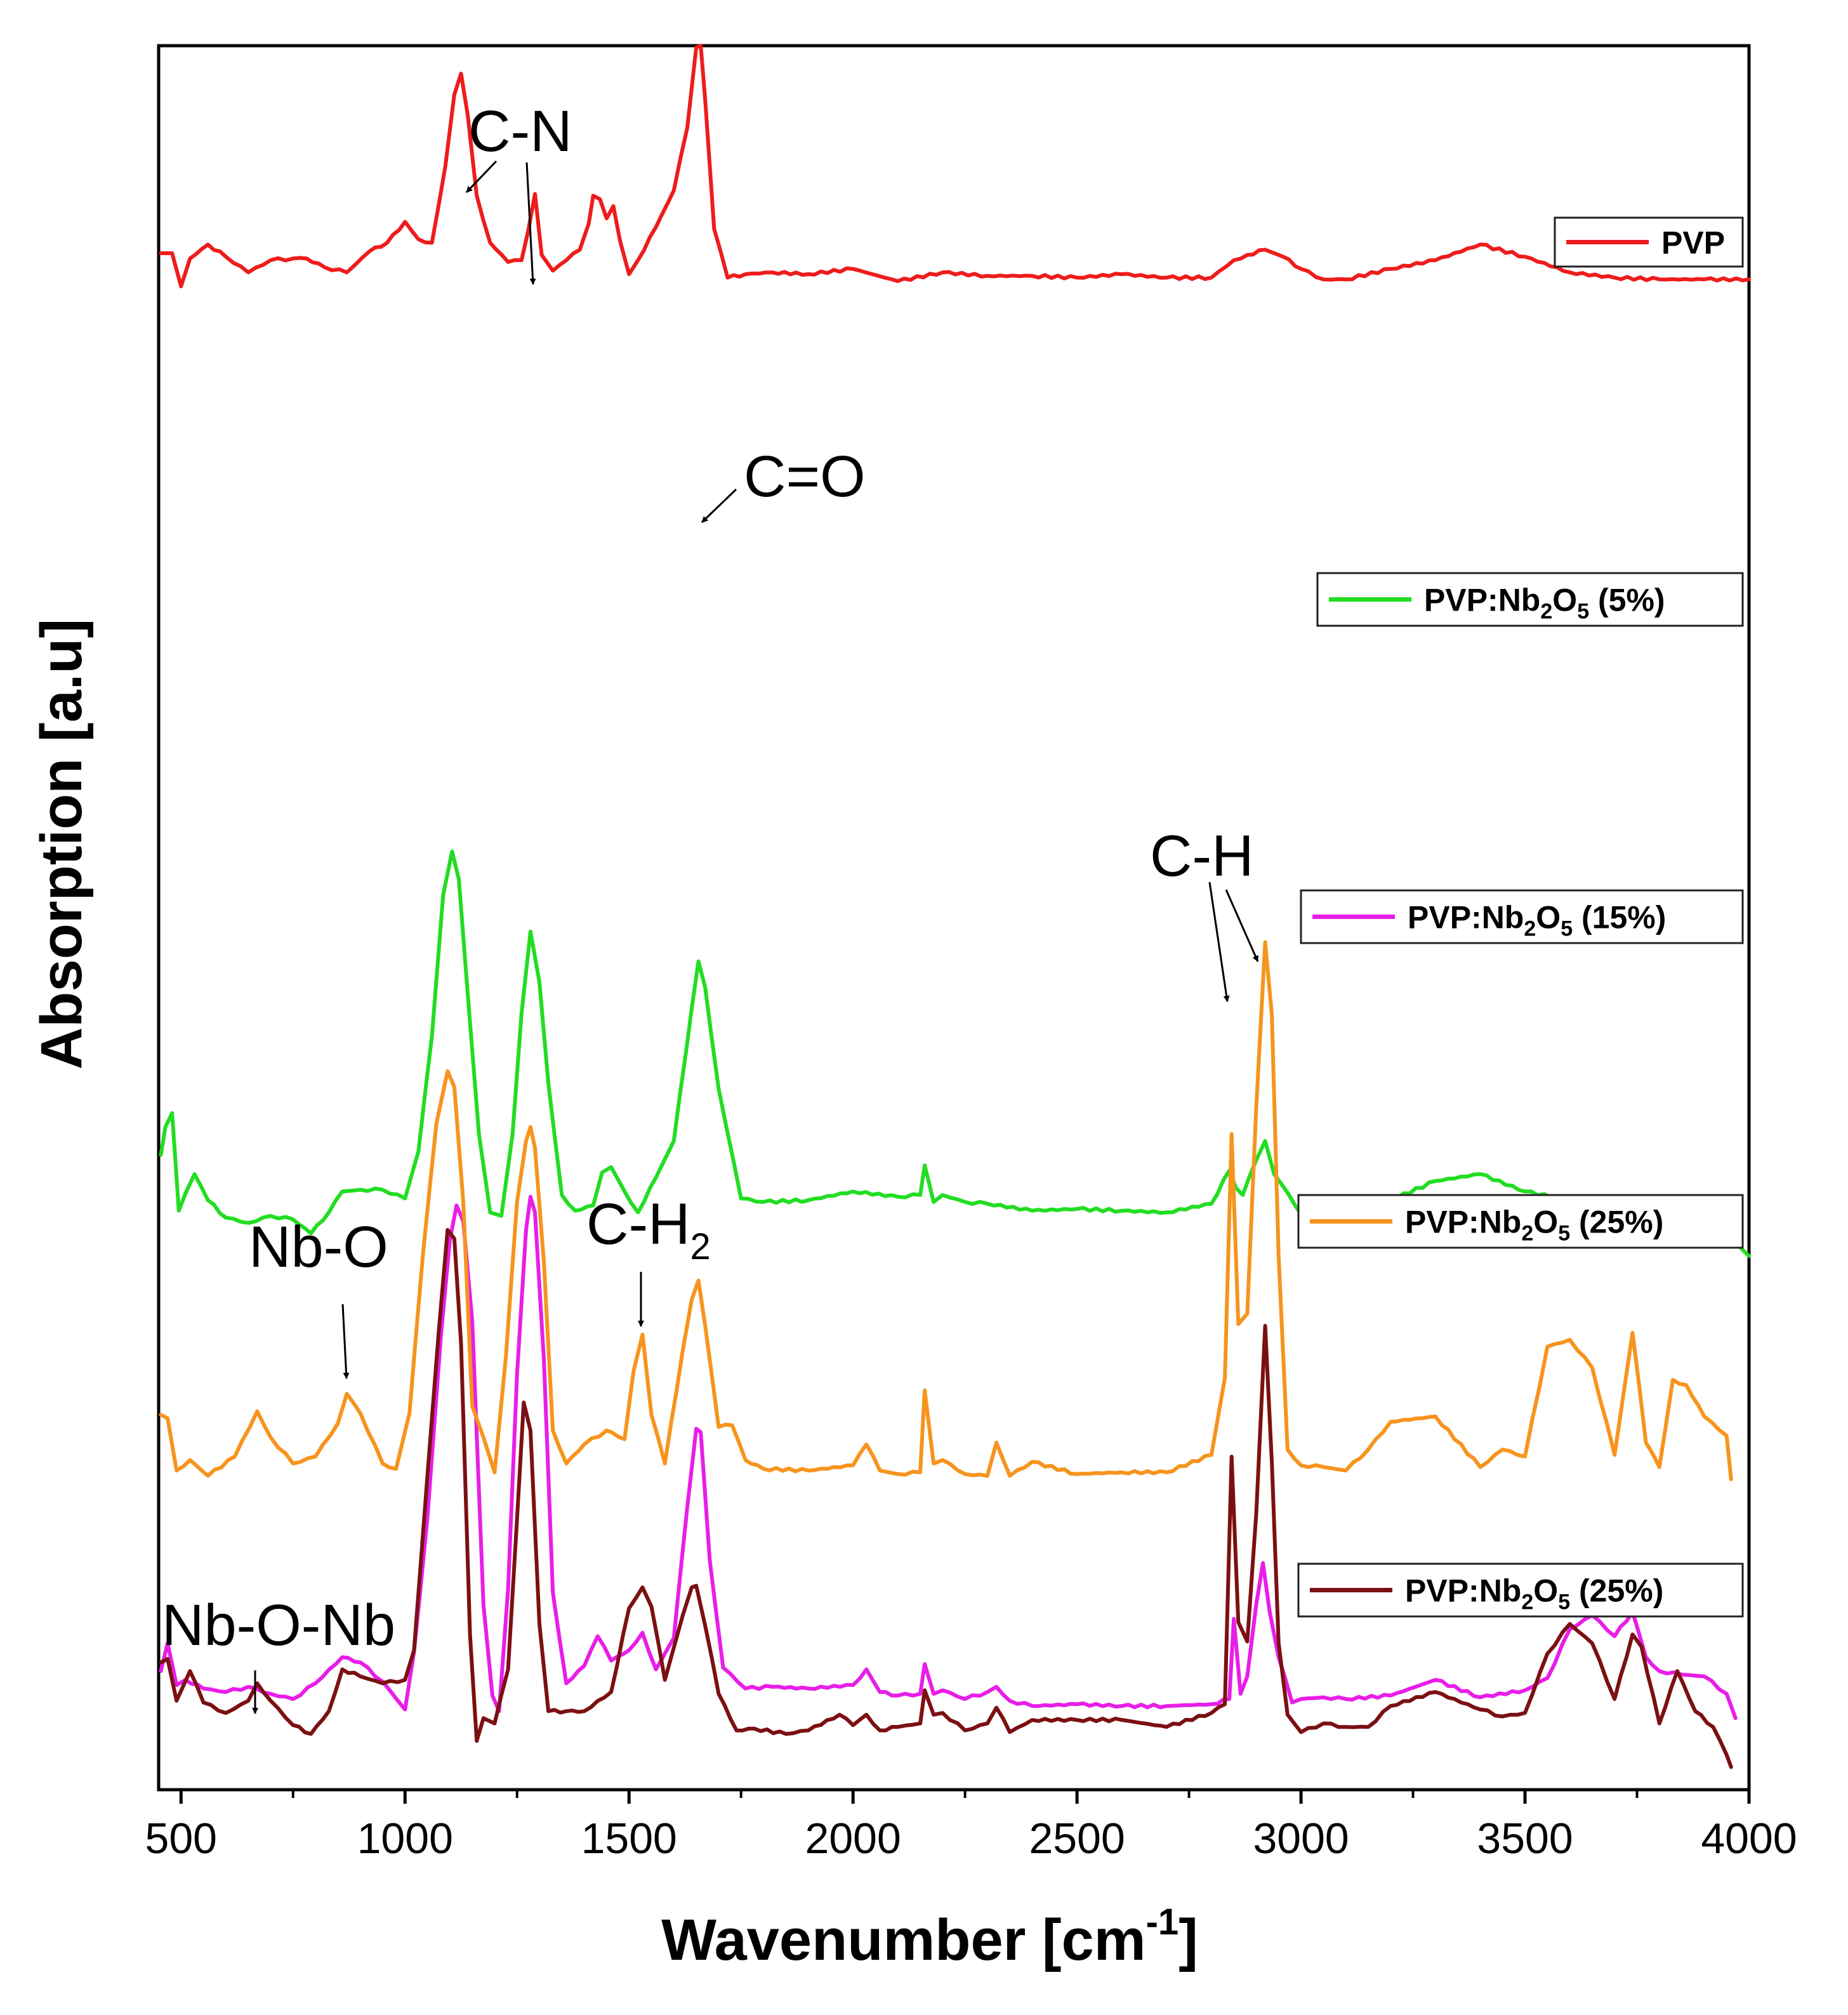  Describe the element at coordinates (1749, 1838) in the screenshot. I see `x-tick-label: 4000` at that location.